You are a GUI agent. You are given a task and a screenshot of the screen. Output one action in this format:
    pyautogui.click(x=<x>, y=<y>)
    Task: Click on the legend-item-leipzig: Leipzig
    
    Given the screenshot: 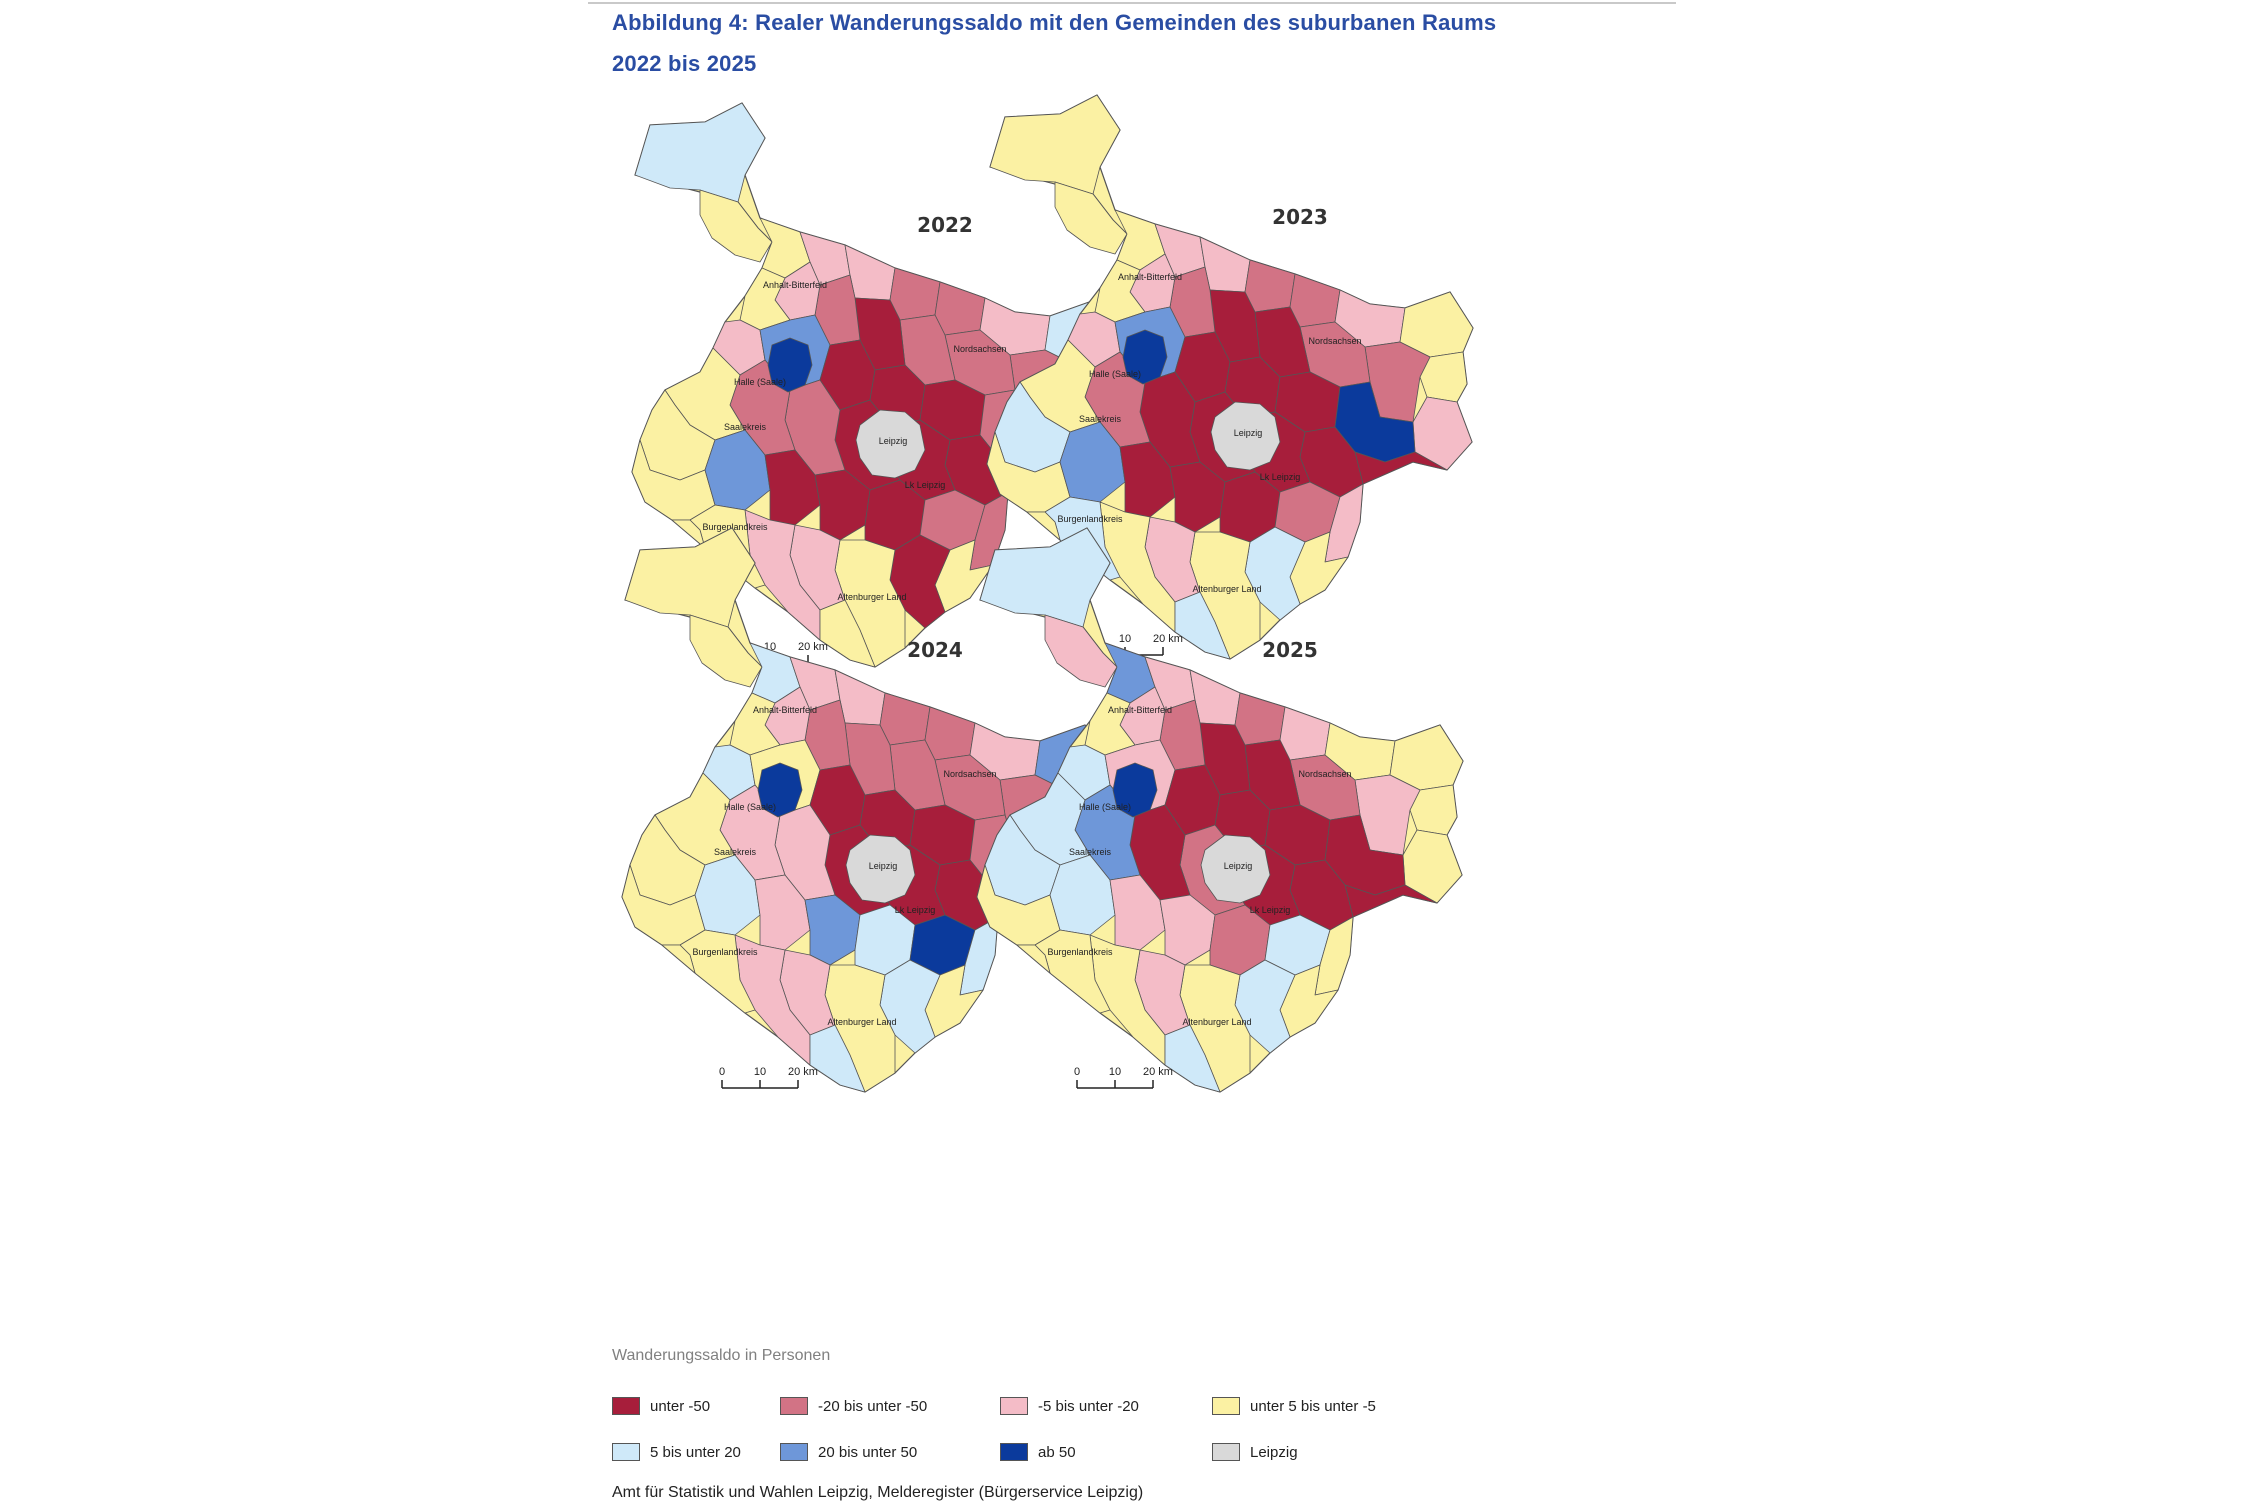 What is the action you would take?
    pyautogui.click(x=1255, y=1452)
    